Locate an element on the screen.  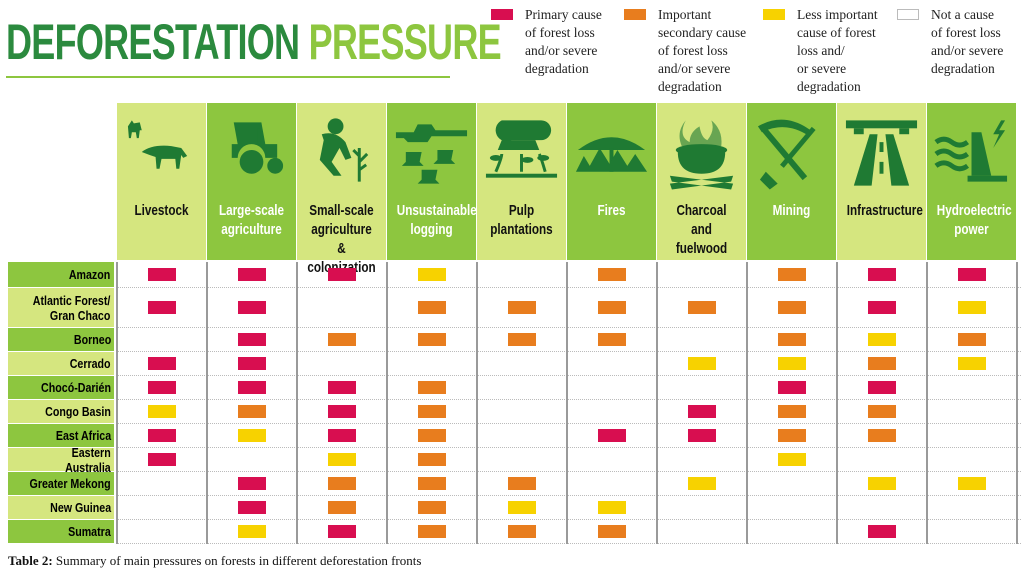
row-label: New Guinea is located at coordinates (61, 507).